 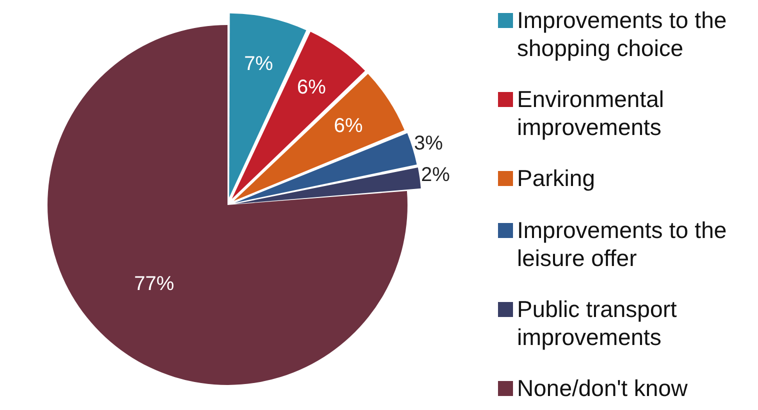 I want to click on data-label: 2%, so click(x=435, y=175).